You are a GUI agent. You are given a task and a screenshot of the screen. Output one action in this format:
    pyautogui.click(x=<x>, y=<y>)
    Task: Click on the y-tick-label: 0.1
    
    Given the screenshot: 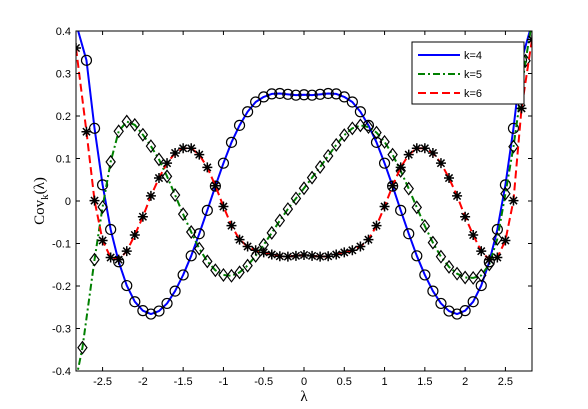 What is the action you would take?
    pyautogui.click(x=63, y=160)
    